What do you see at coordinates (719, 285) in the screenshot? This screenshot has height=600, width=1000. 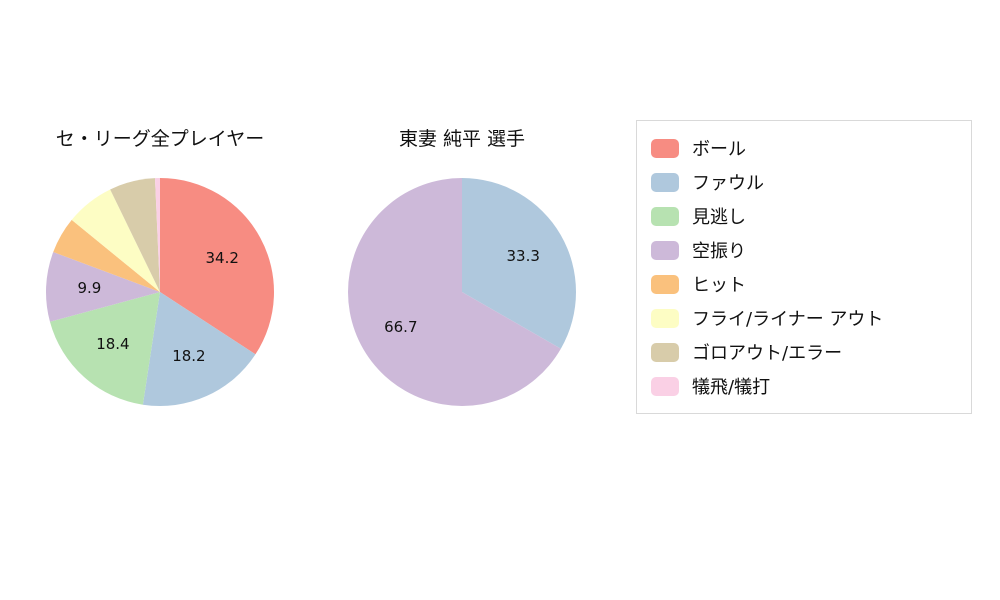 I see `legend-label: ヒット` at bounding box center [719, 285].